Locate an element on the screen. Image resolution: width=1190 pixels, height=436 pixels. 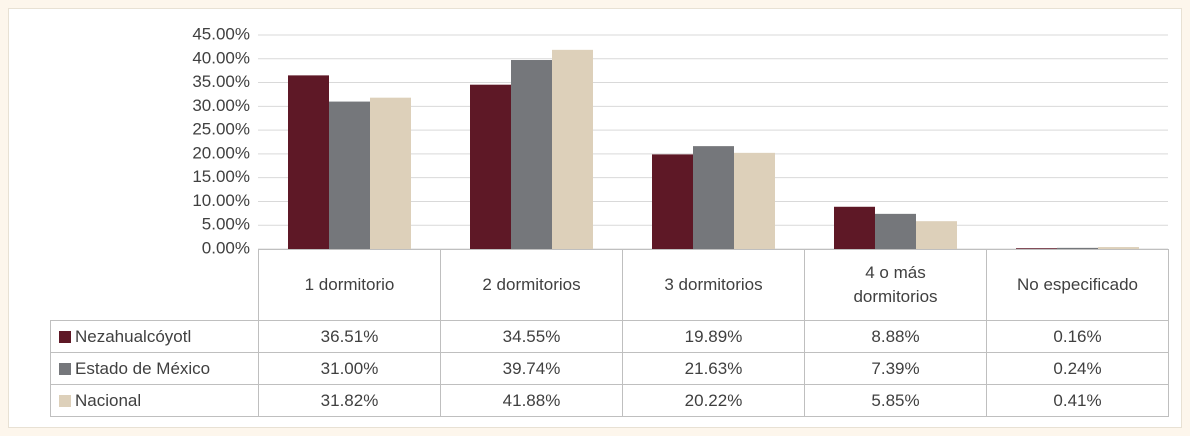
value-label: 20.22% is located at coordinates (713, 400).